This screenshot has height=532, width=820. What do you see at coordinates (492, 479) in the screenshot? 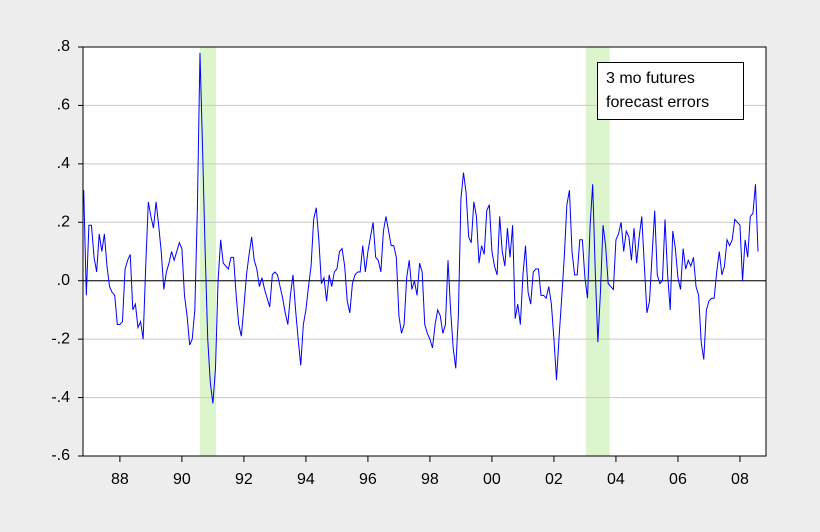
I see `x-tick-label: 00` at bounding box center [492, 479].